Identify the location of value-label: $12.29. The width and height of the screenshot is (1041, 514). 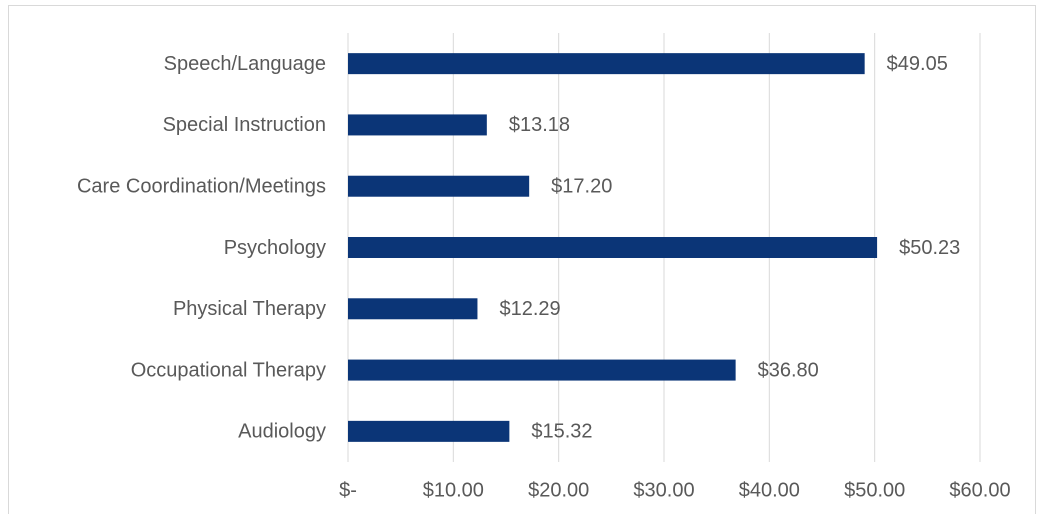
(529, 309).